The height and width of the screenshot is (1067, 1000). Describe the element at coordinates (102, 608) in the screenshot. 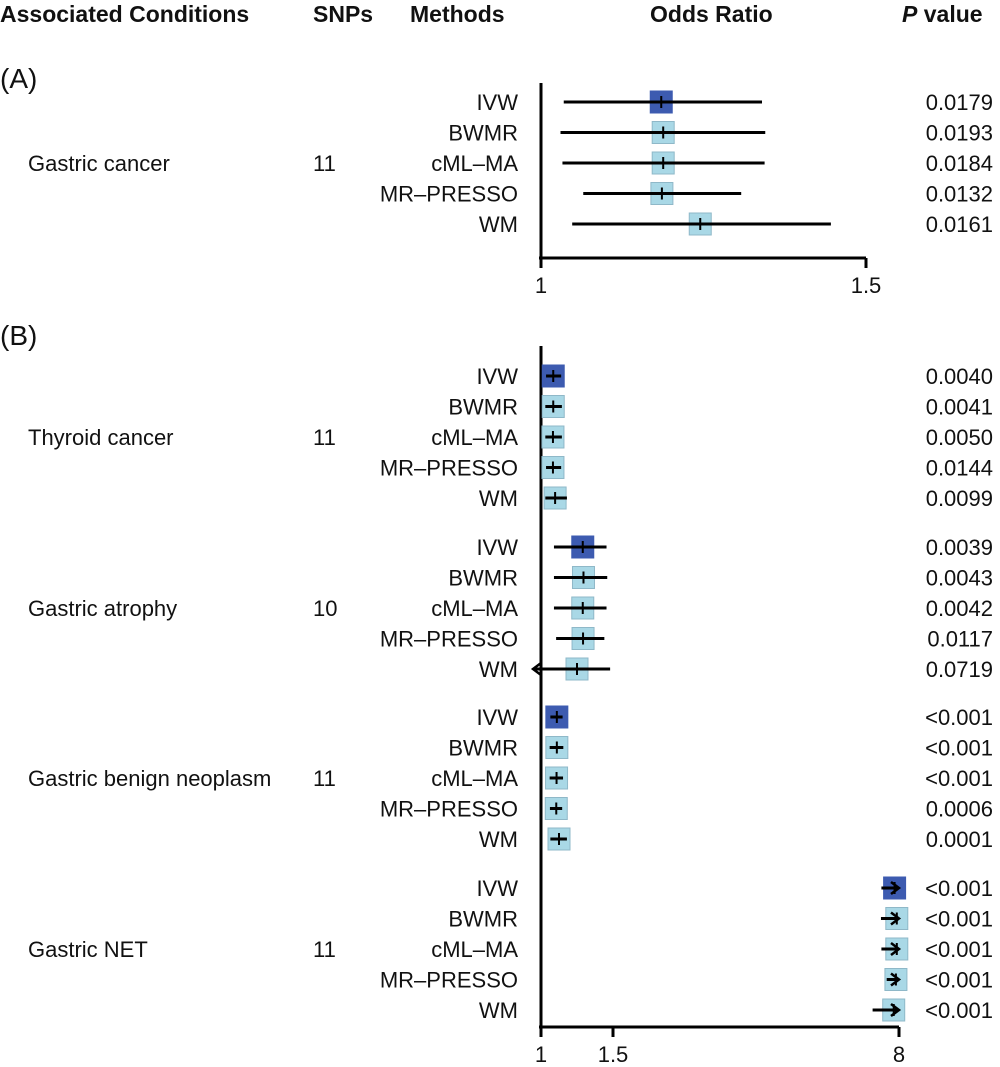

I see `condition-label: Gastric atrophy` at that location.